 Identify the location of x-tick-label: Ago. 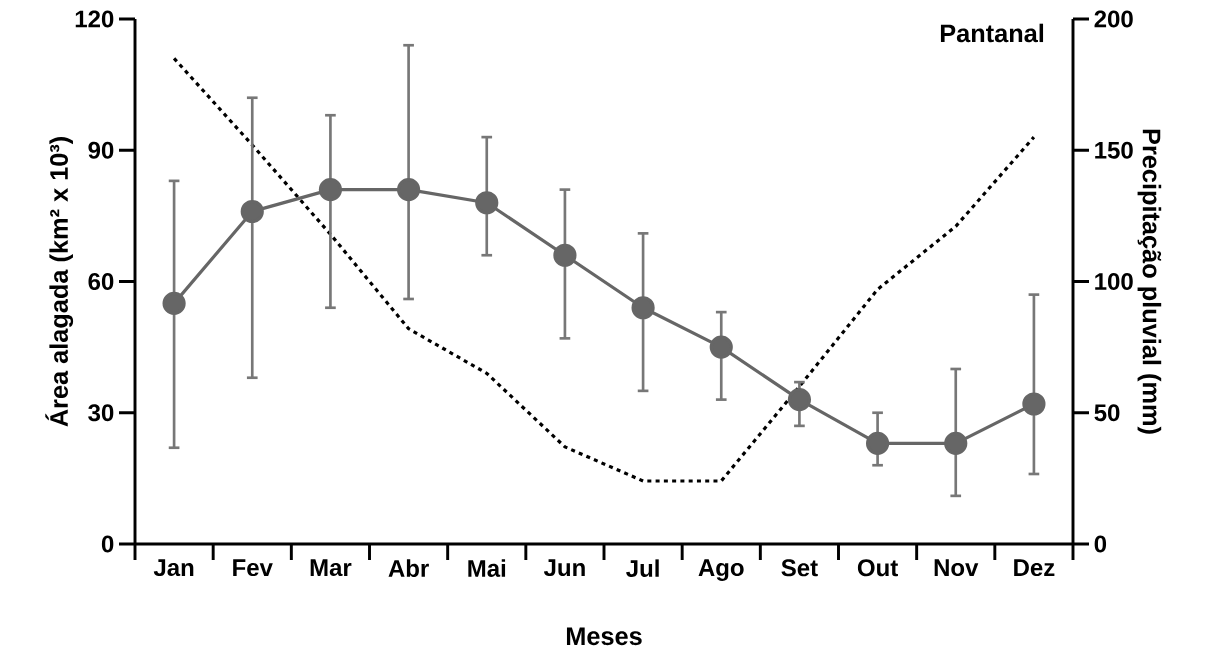
(721, 570).